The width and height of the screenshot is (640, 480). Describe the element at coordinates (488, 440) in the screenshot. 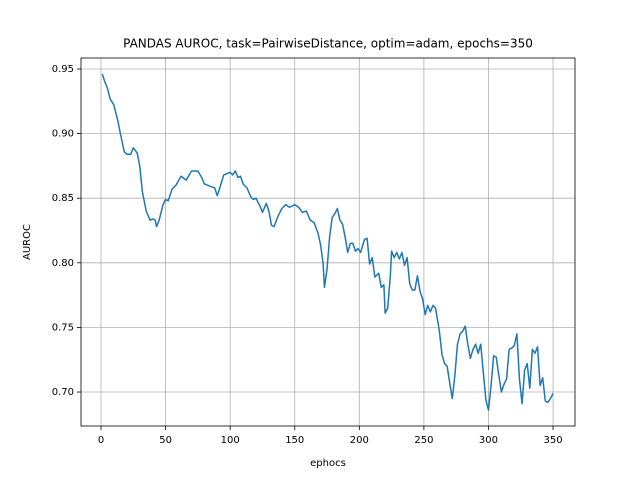

I see `x-tick-label: 300` at that location.